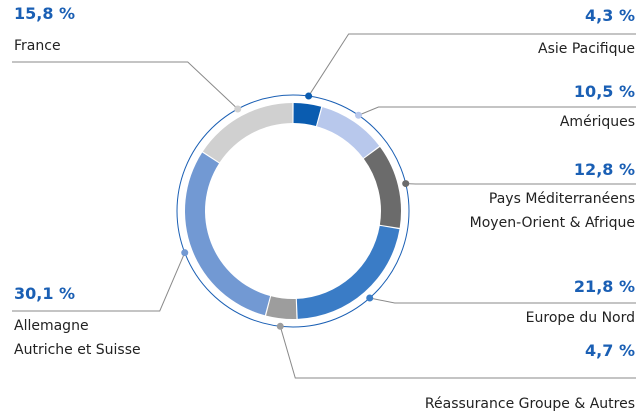 This screenshot has width=641, height=418. I want to click on value-label: 21,8 %, so click(604, 286).